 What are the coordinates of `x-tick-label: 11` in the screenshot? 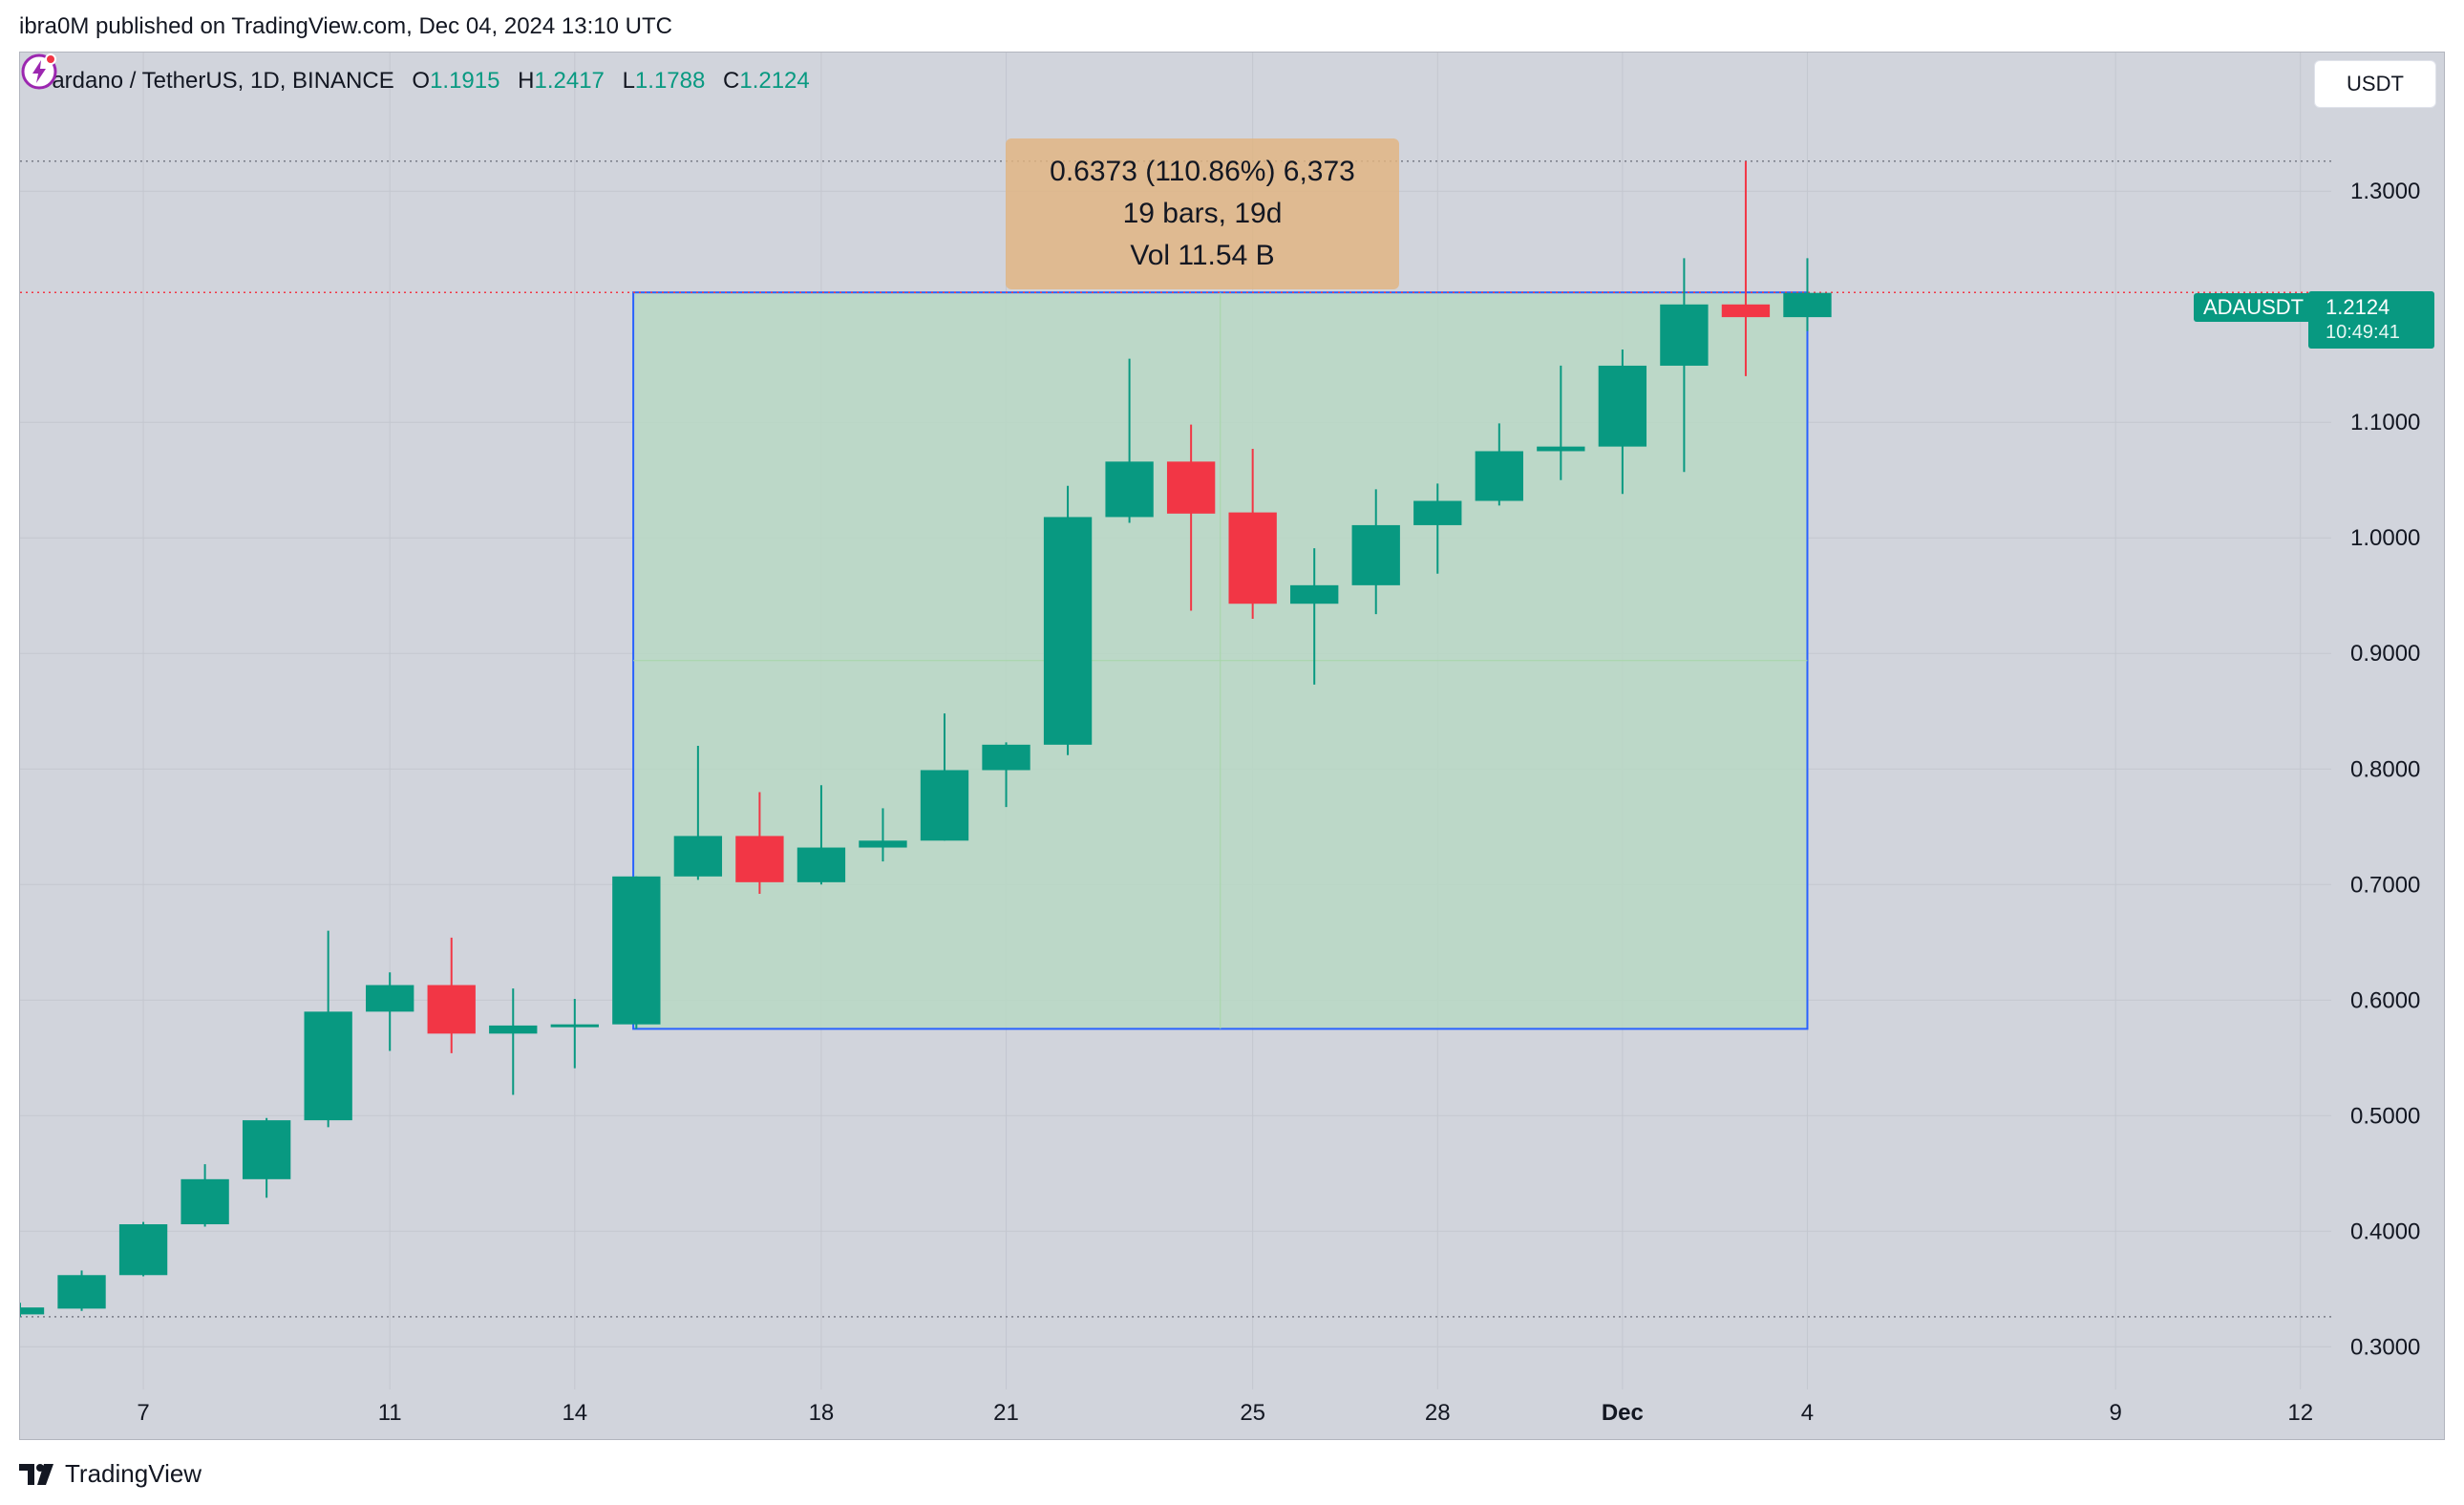 It's located at (390, 1413).